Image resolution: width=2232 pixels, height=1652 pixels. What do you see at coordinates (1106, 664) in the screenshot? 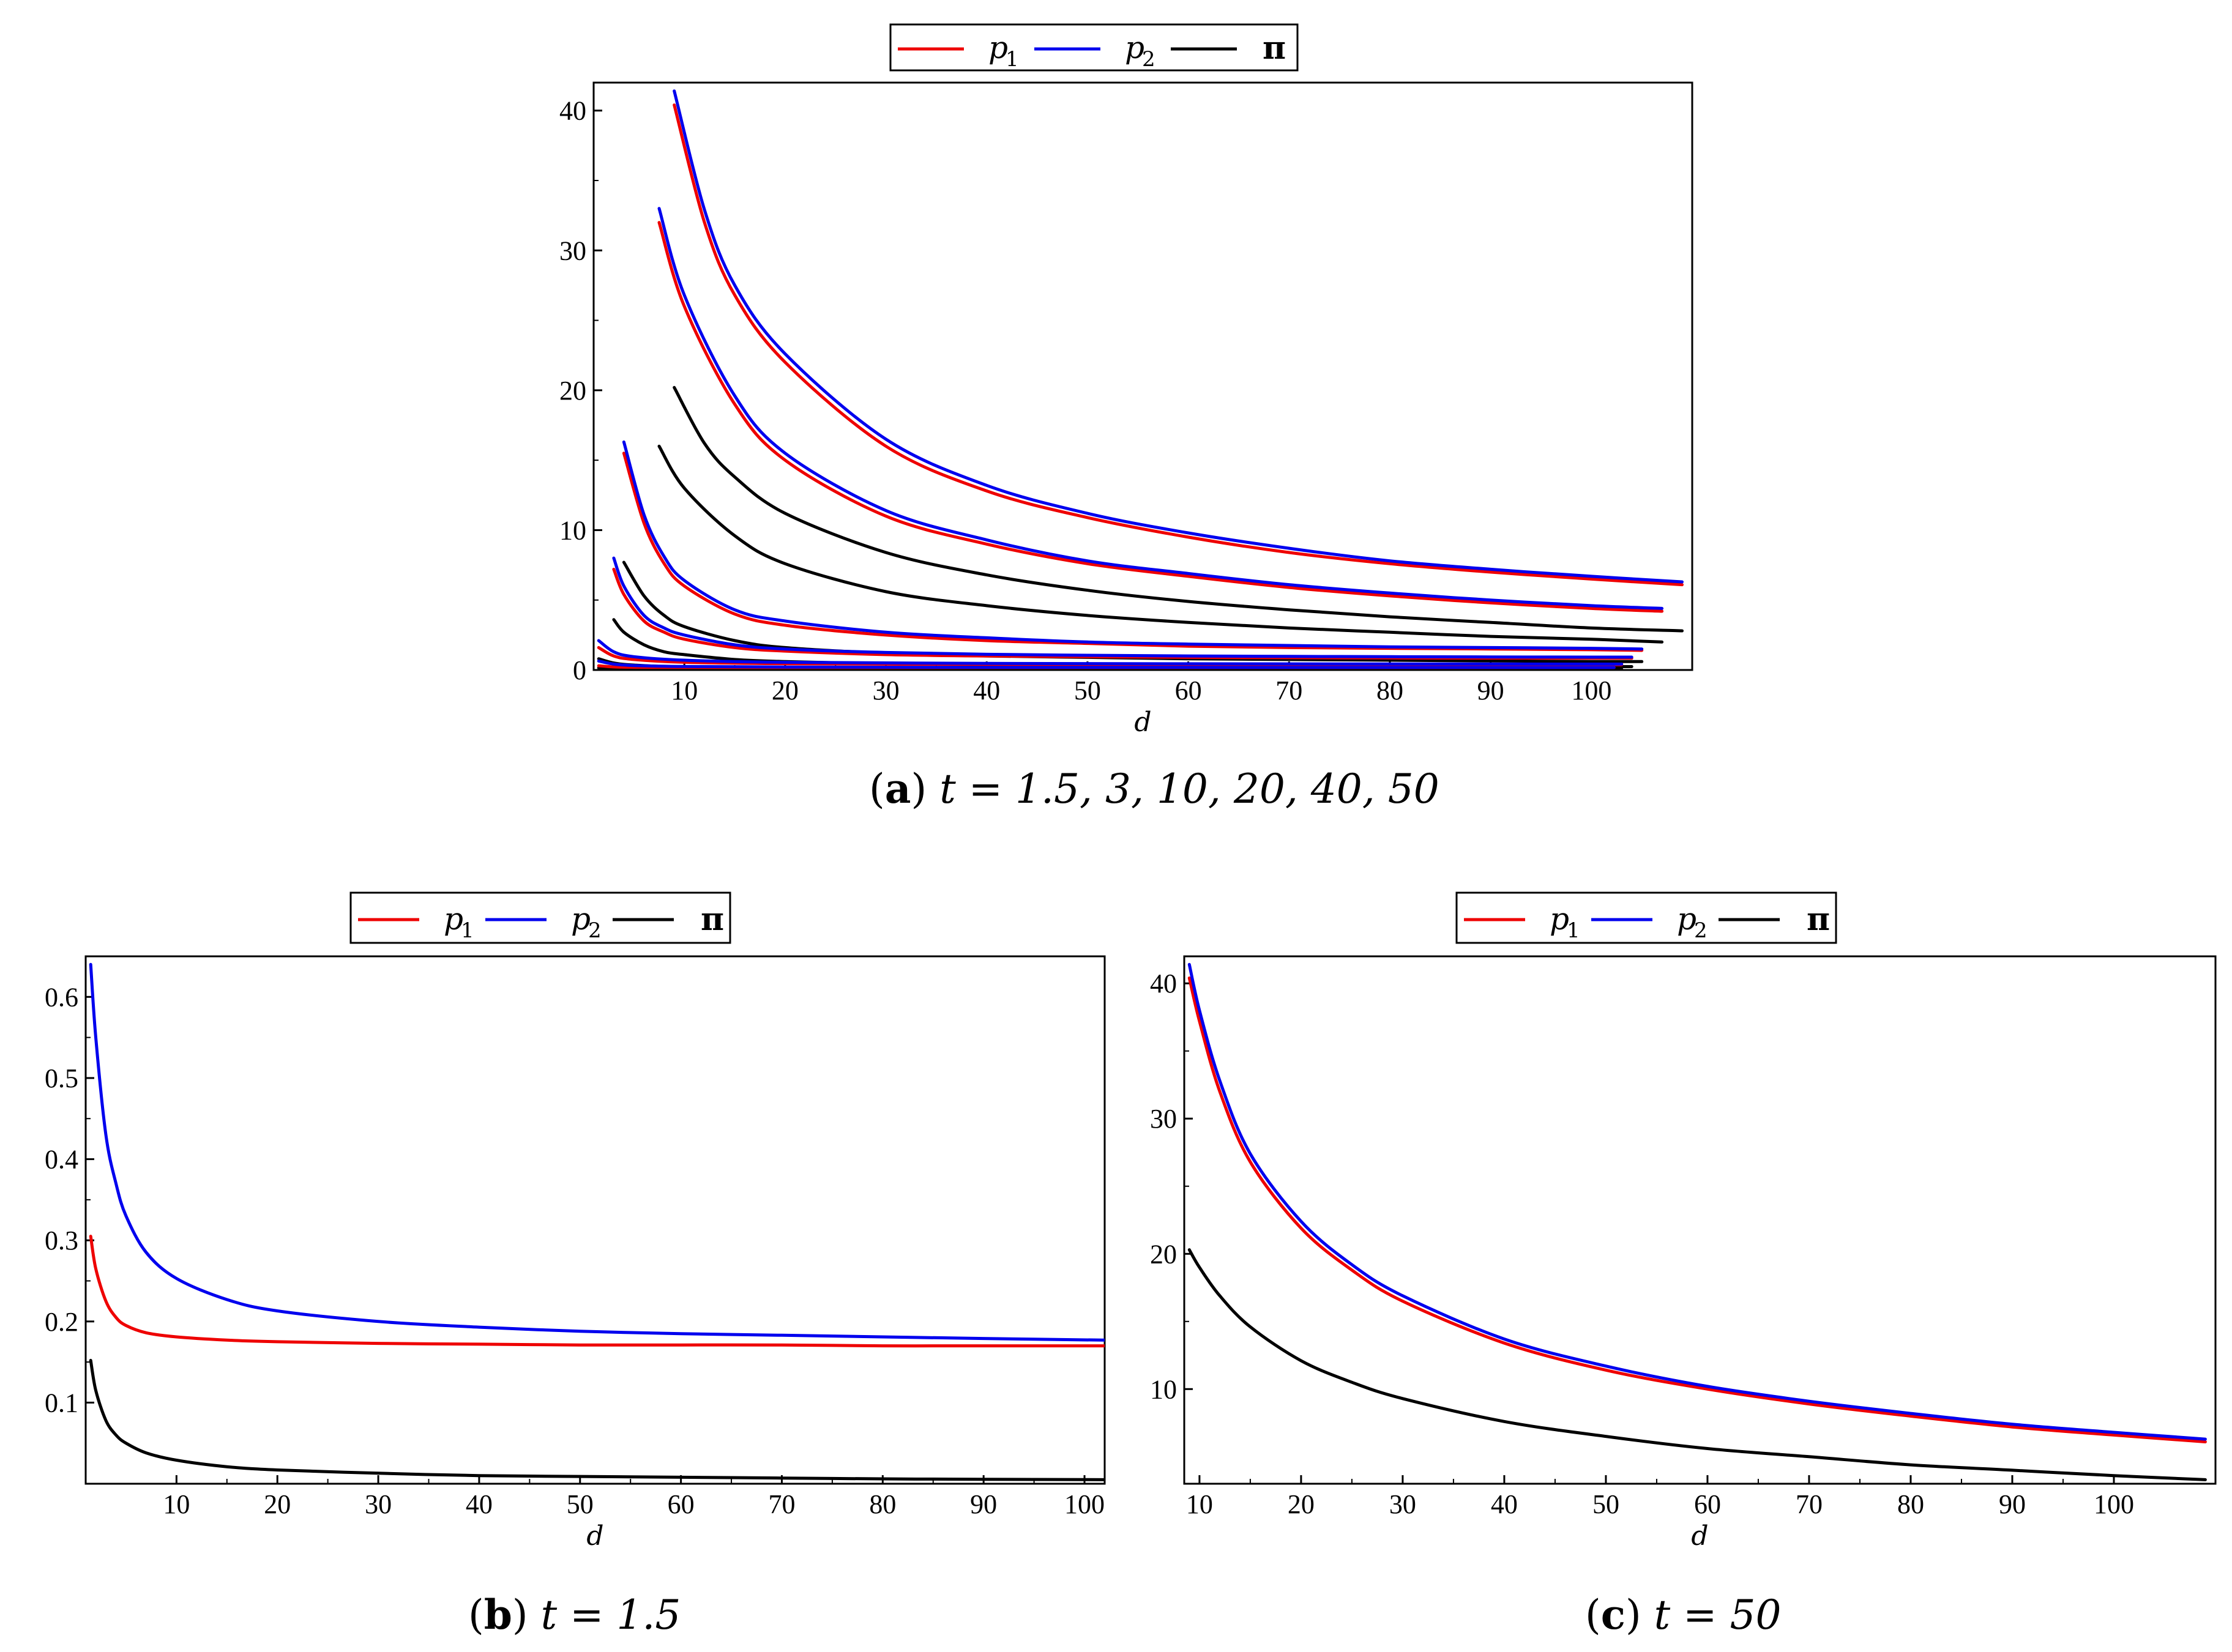
I see `series-line-p2-t1.5` at bounding box center [1106, 664].